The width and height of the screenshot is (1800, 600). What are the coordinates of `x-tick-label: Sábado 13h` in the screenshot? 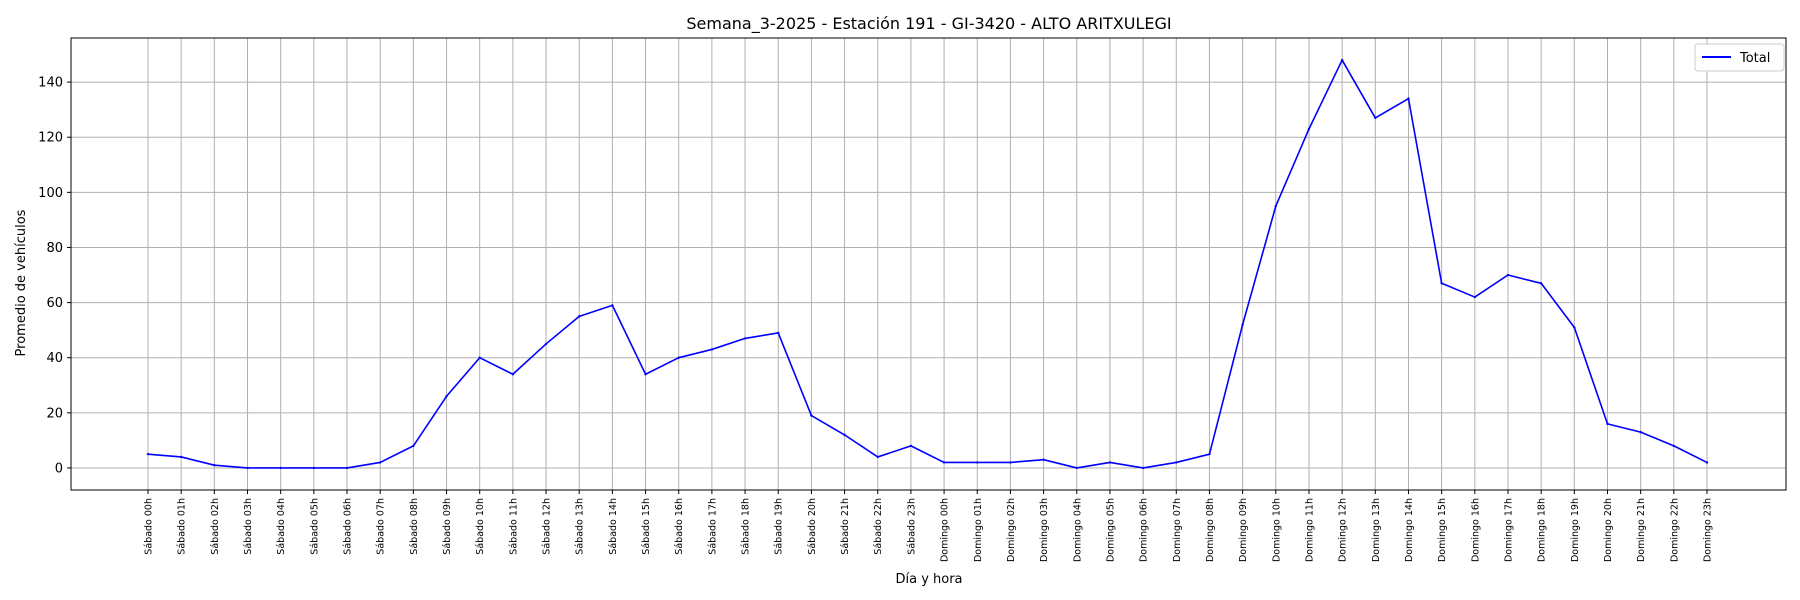 It's located at (580, 526).